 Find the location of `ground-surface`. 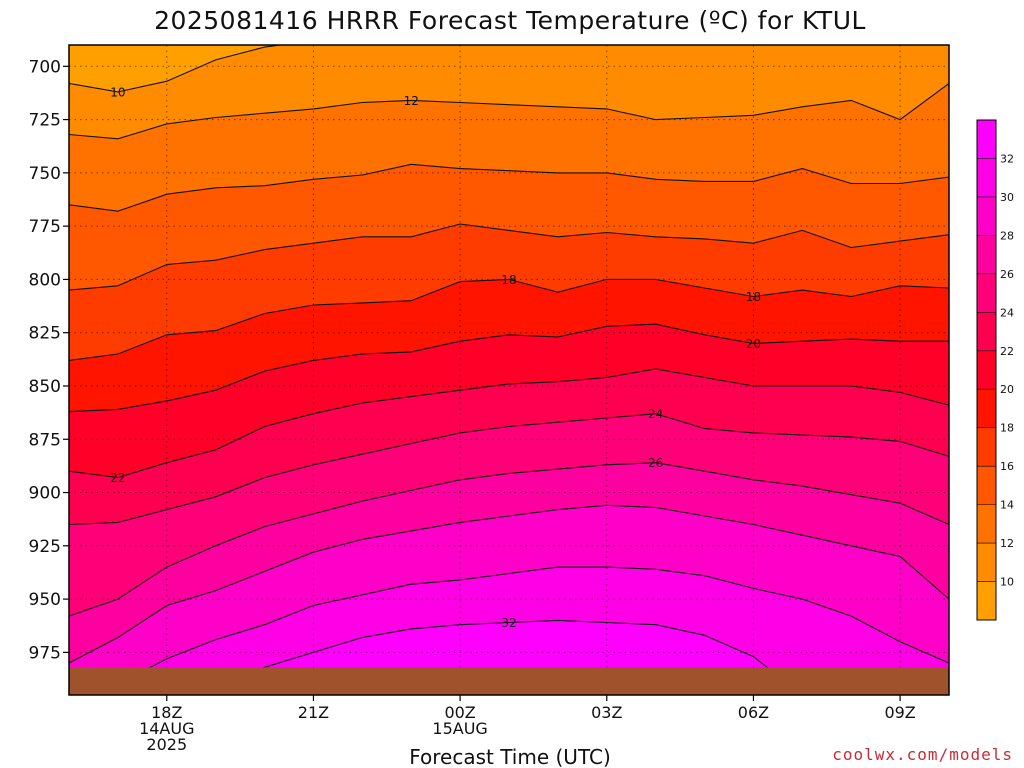

ground-surface is located at coordinates (509, 681).